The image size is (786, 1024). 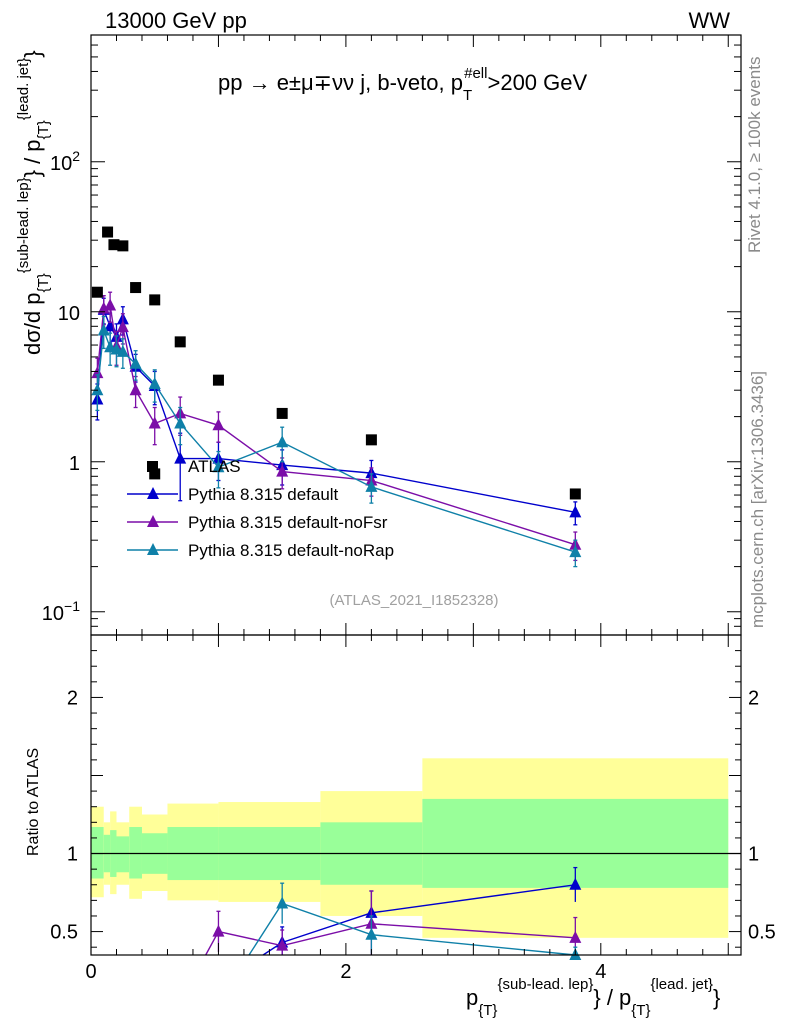 What do you see at coordinates (152, 508) in the screenshot?
I see `legend-markers` at bounding box center [152, 508].